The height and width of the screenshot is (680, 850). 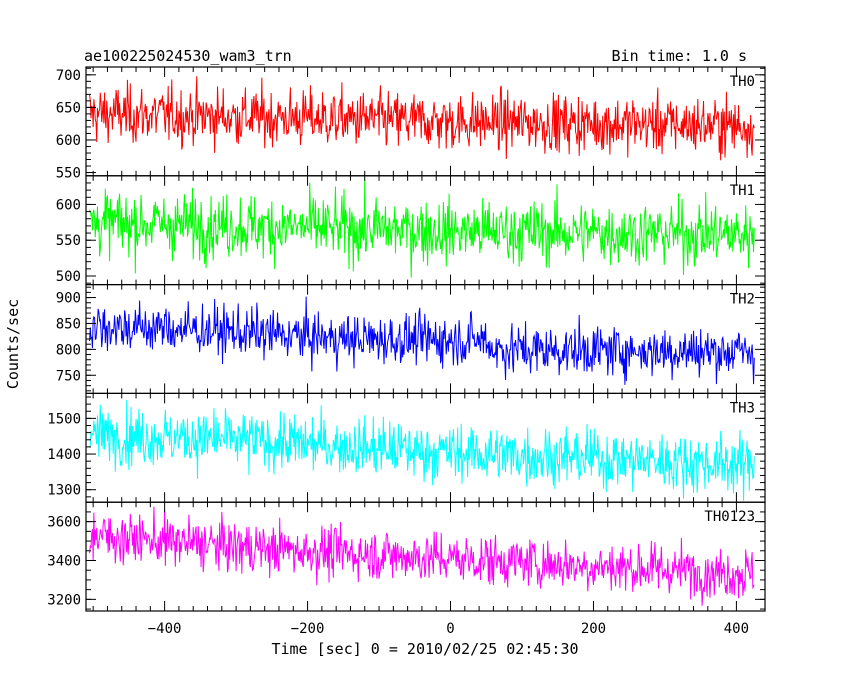 I want to click on y-tick-label: 800, so click(x=68, y=350).